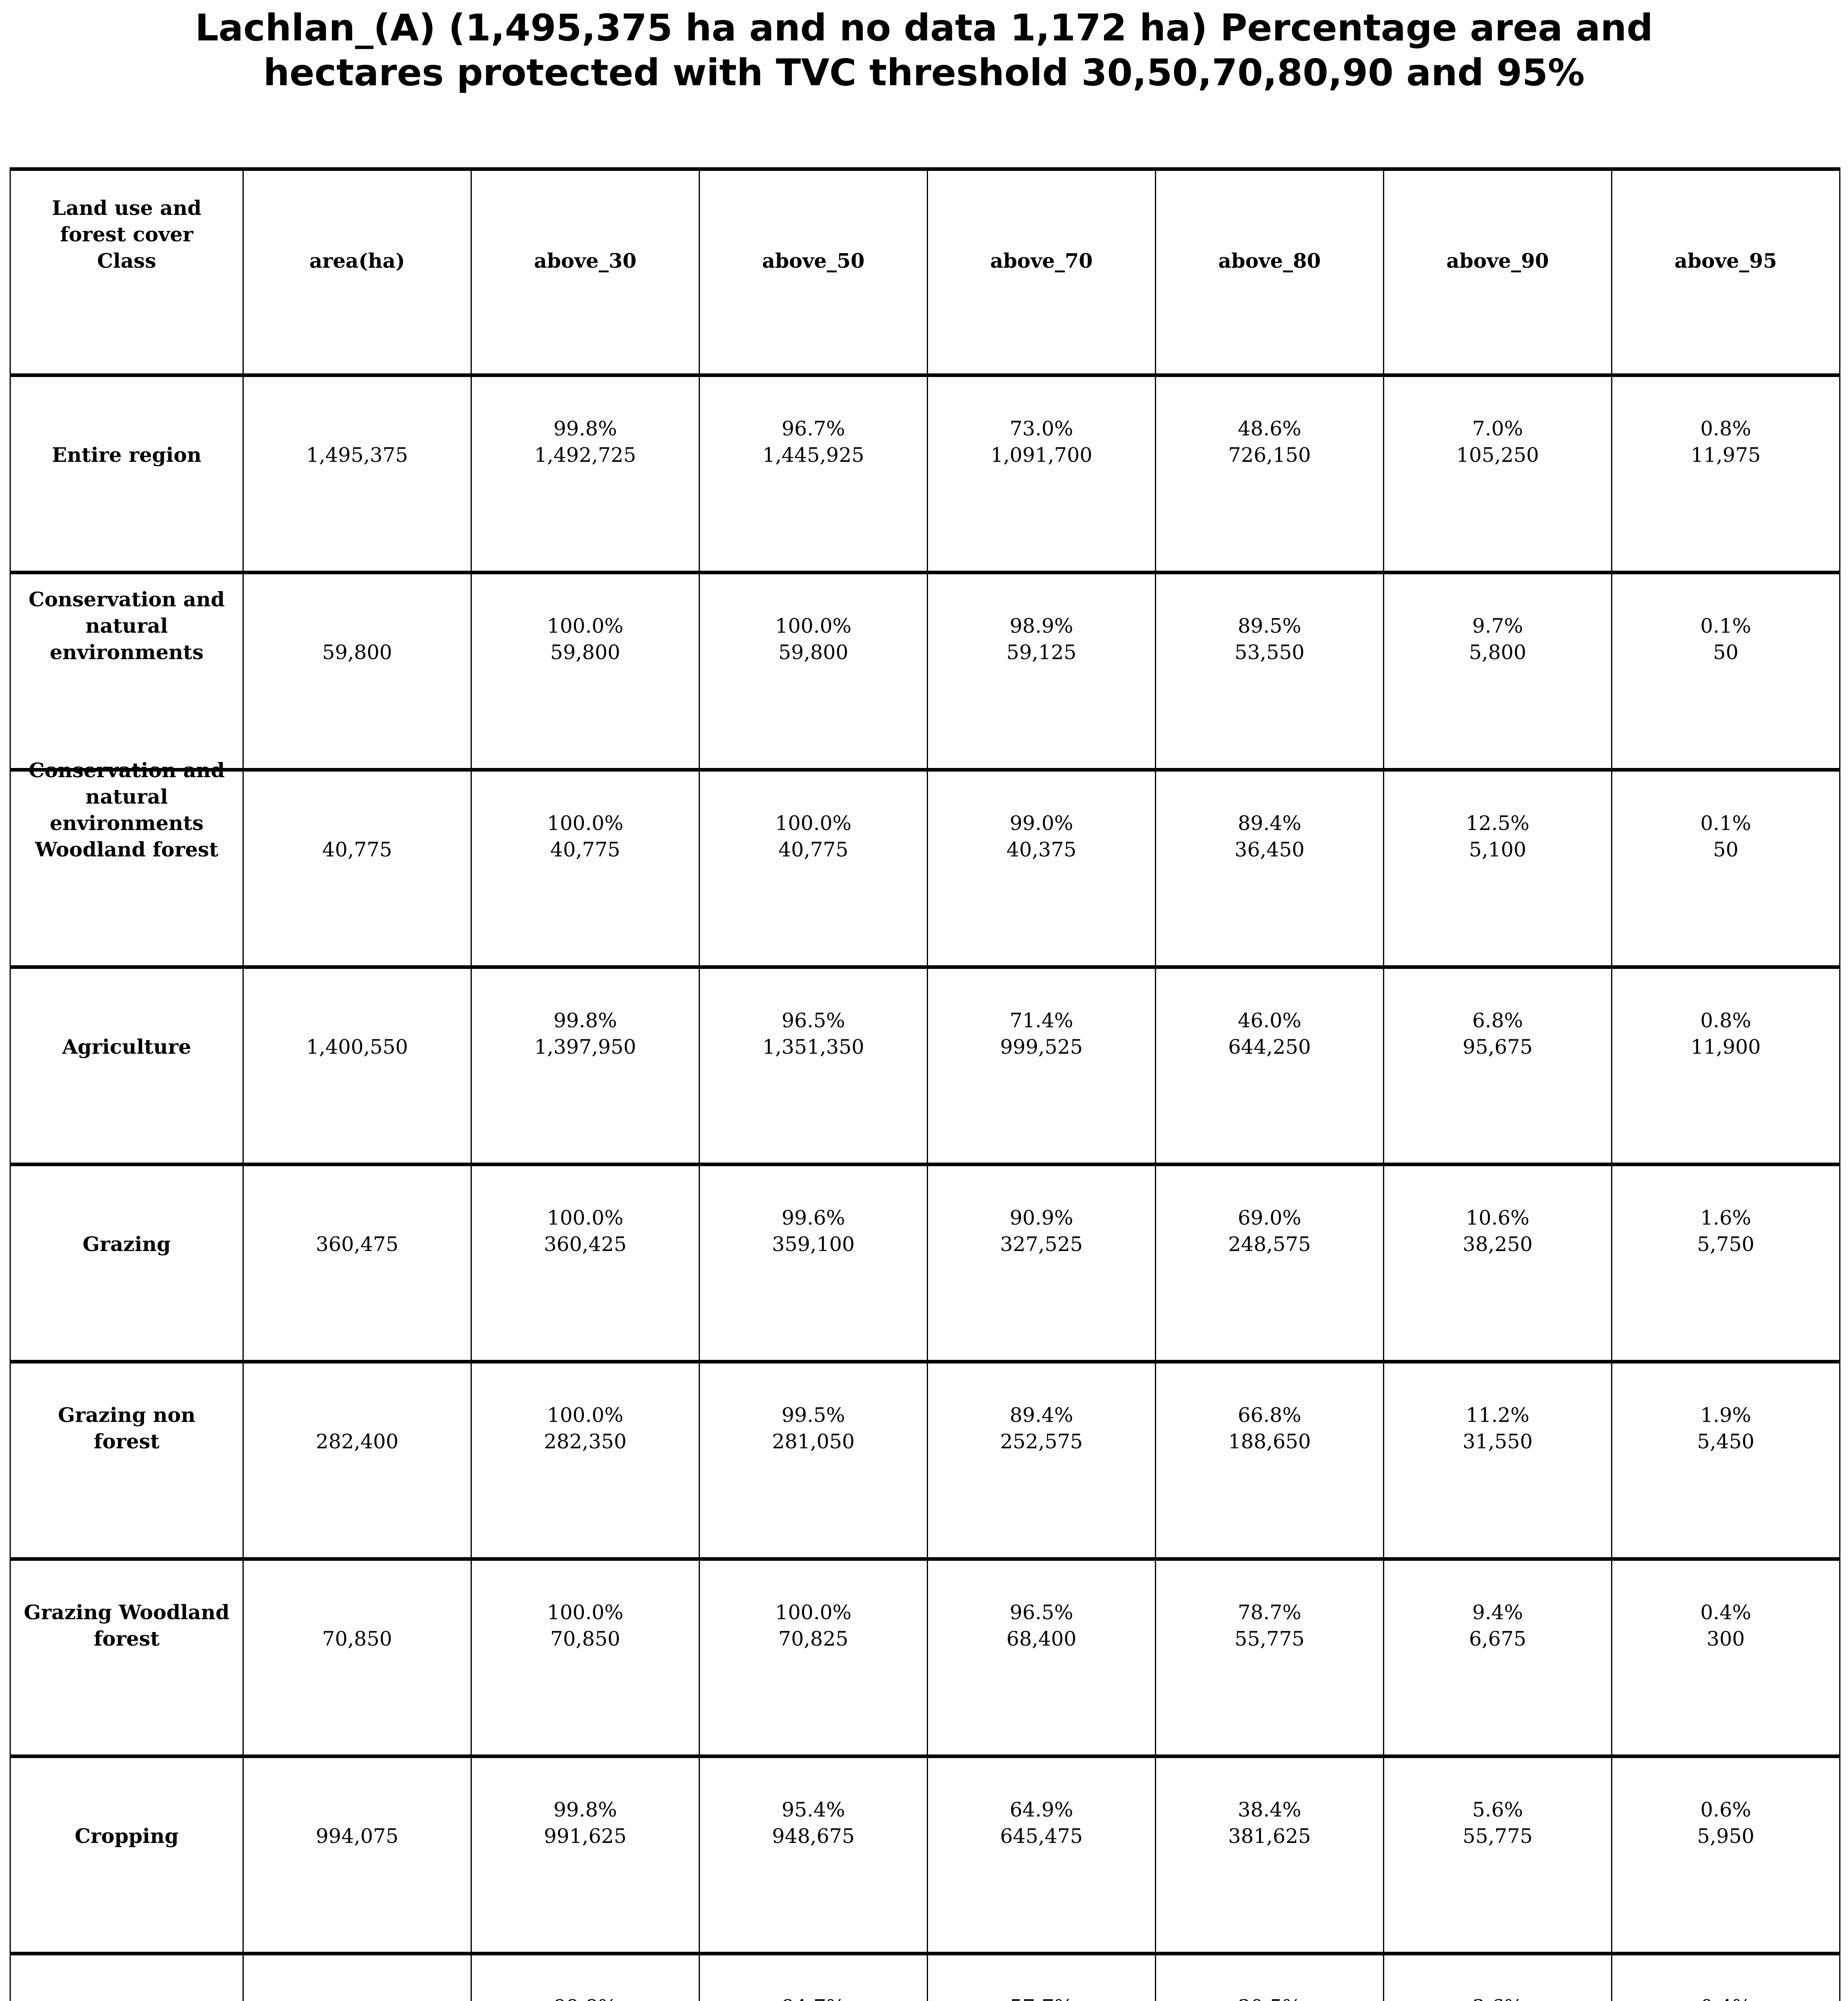 Image resolution: width=1848 pixels, height=2001 pixels. What do you see at coordinates (1497, 1612) in the screenshot?
I see `cell-line: 9.4%` at bounding box center [1497, 1612].